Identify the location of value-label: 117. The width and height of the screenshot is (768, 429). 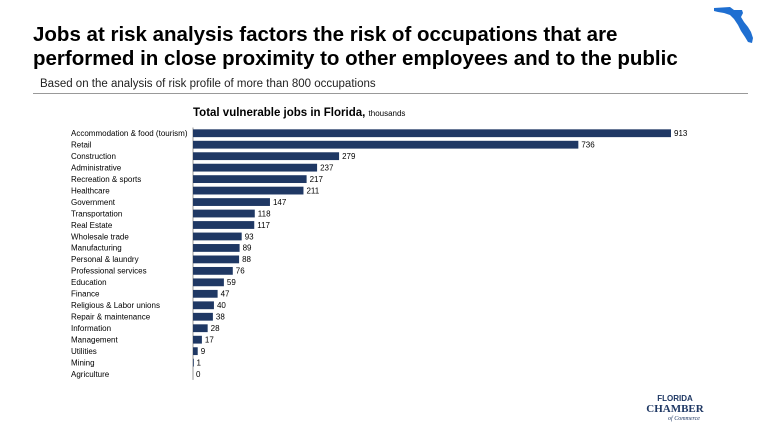
(263, 225).